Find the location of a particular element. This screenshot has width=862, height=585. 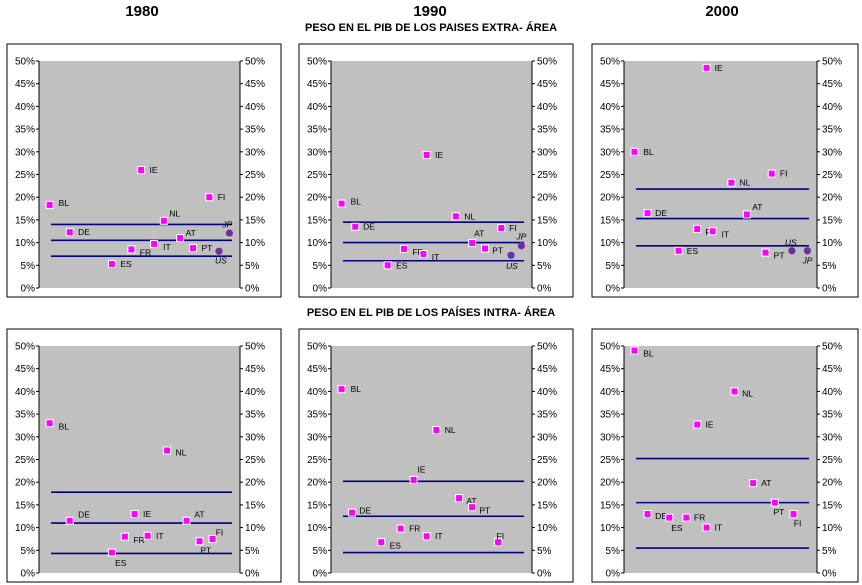

y-tick-label-left: 20% is located at coordinates (317, 483).